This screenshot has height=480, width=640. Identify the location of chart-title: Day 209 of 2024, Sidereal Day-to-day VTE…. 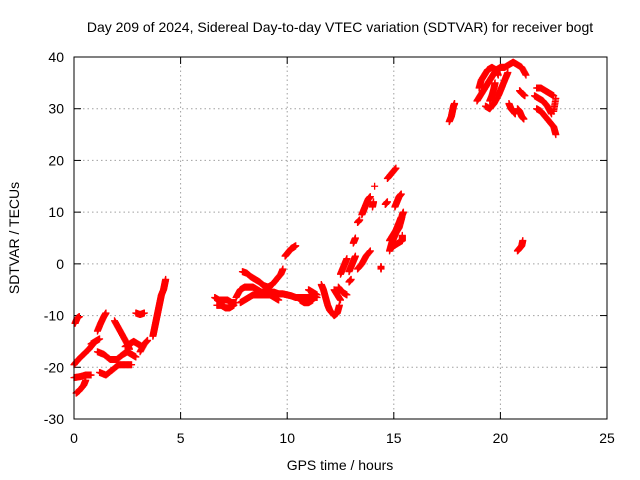
(340, 27).